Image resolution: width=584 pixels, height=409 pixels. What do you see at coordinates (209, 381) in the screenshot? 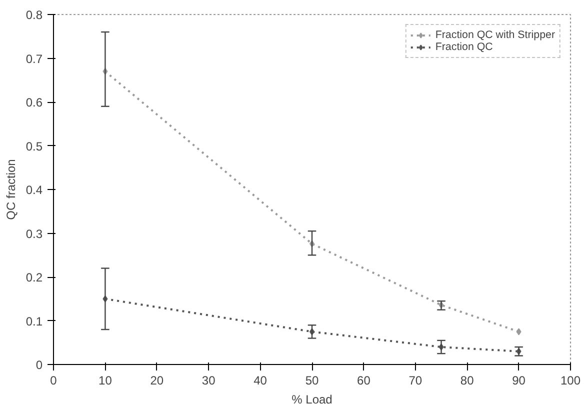
I see `x-tick-label: 30` at bounding box center [209, 381].